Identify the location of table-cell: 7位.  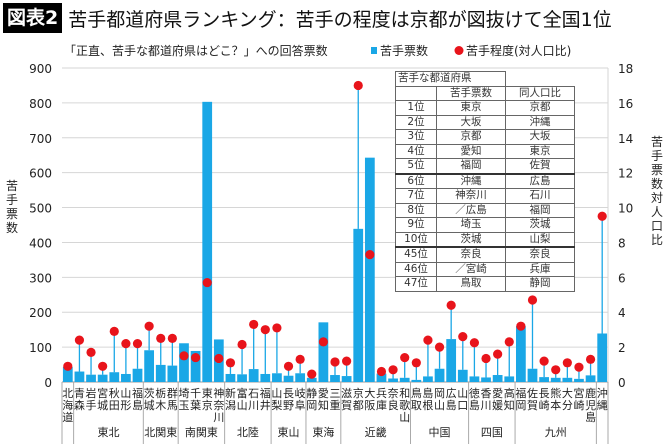
(416, 196).